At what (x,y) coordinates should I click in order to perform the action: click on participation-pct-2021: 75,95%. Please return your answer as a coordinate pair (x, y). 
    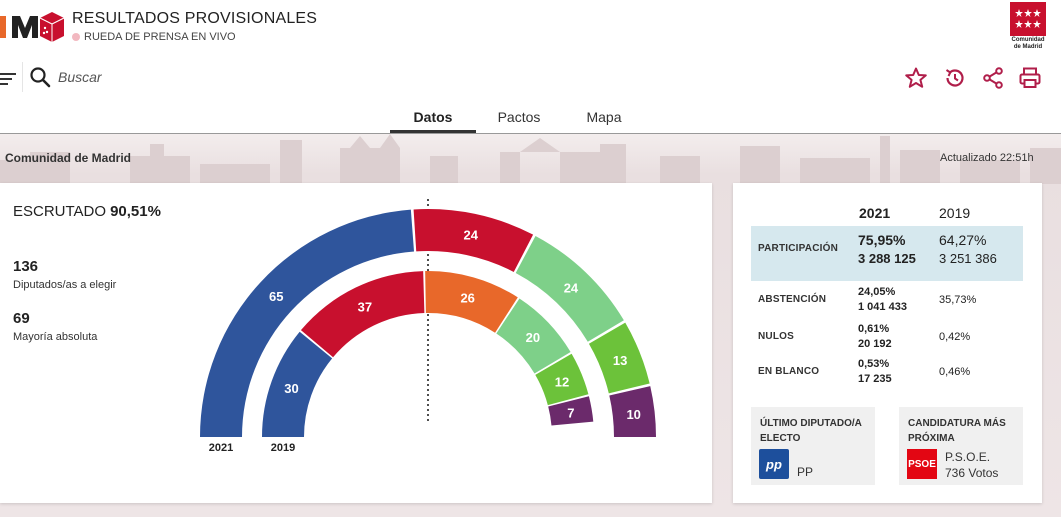
    Looking at the image, I should click on (882, 240).